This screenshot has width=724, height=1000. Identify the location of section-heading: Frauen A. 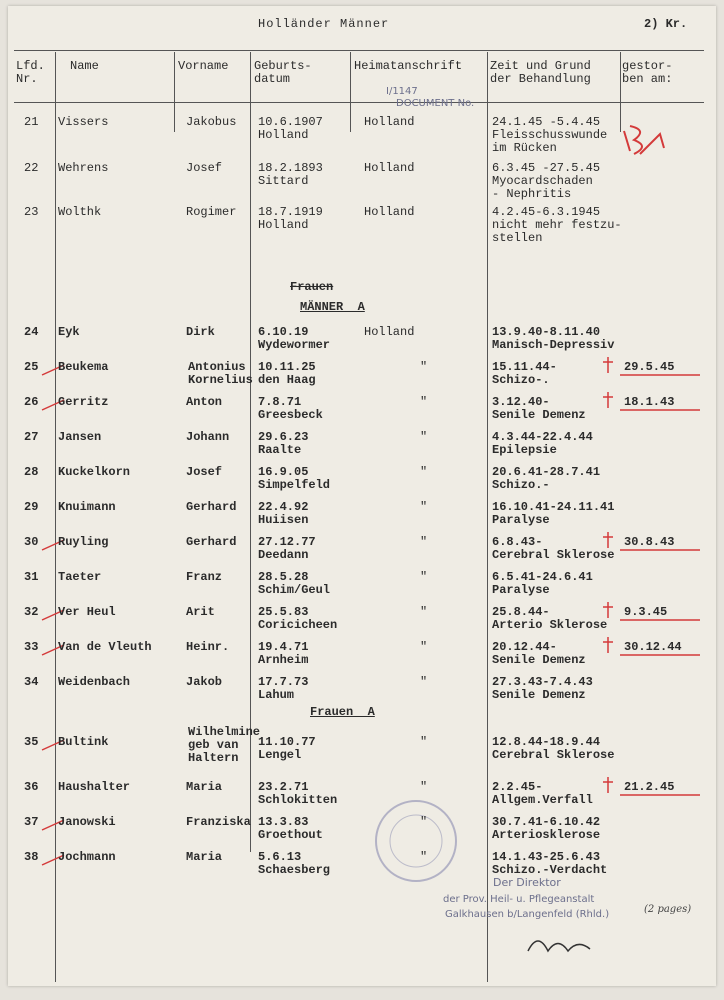
(342, 712).